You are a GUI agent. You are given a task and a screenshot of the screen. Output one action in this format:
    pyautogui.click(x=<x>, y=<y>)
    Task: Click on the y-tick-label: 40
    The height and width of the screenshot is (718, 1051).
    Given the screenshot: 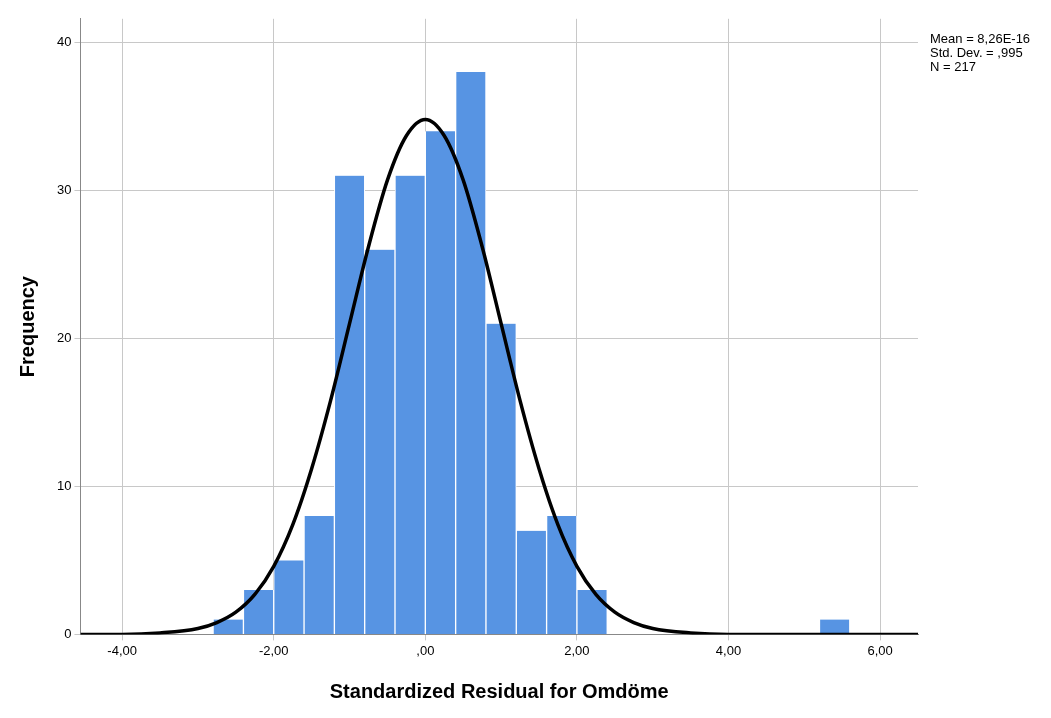 What is the action you would take?
    pyautogui.click(x=64, y=42)
    